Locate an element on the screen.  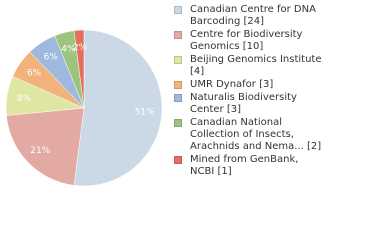
legend-item: Mined from GenBank, NCBI [1] is located at coordinates (262, 166).